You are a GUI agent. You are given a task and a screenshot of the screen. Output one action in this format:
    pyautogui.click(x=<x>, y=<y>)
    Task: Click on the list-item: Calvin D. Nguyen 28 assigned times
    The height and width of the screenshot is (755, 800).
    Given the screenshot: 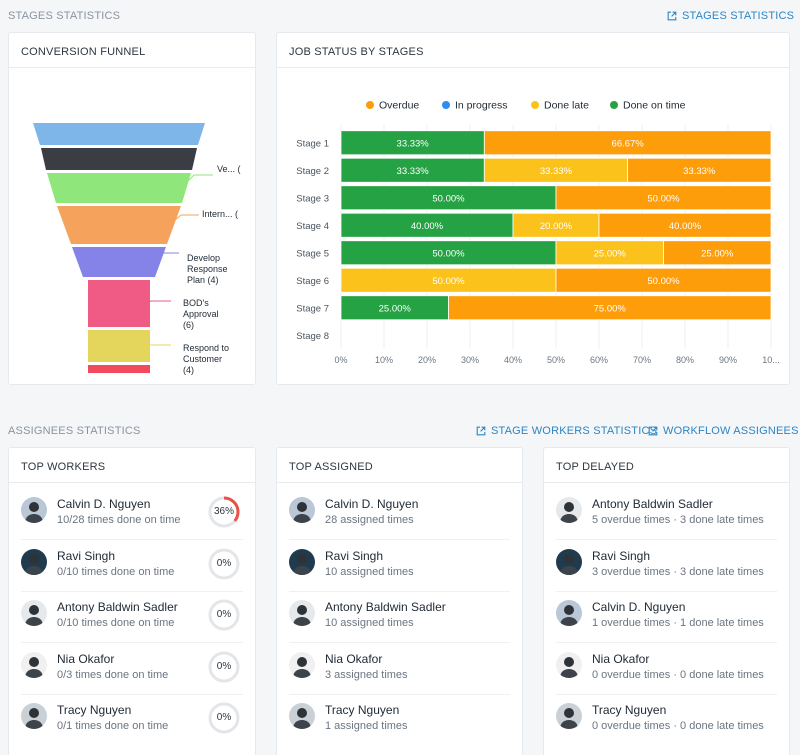 What is the action you would take?
    pyautogui.click(x=399, y=514)
    